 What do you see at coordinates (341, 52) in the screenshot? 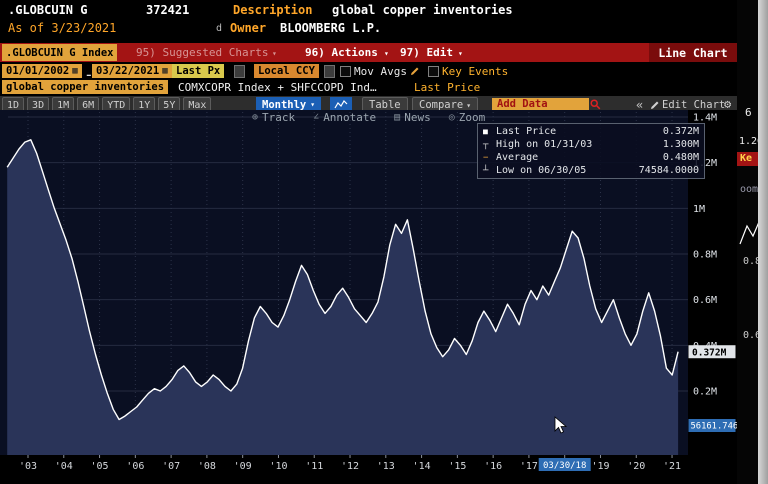
I see `actions-menu: 96) Actions` at bounding box center [341, 52].